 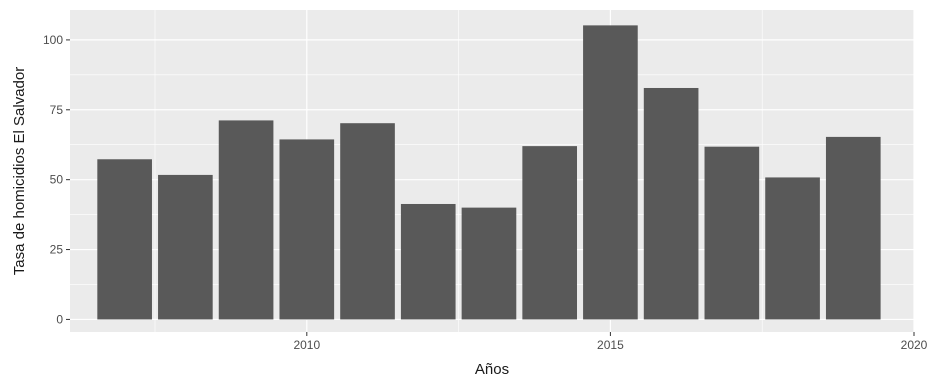 What do you see at coordinates (307, 229) in the screenshot?
I see `bar-2010` at bounding box center [307, 229].